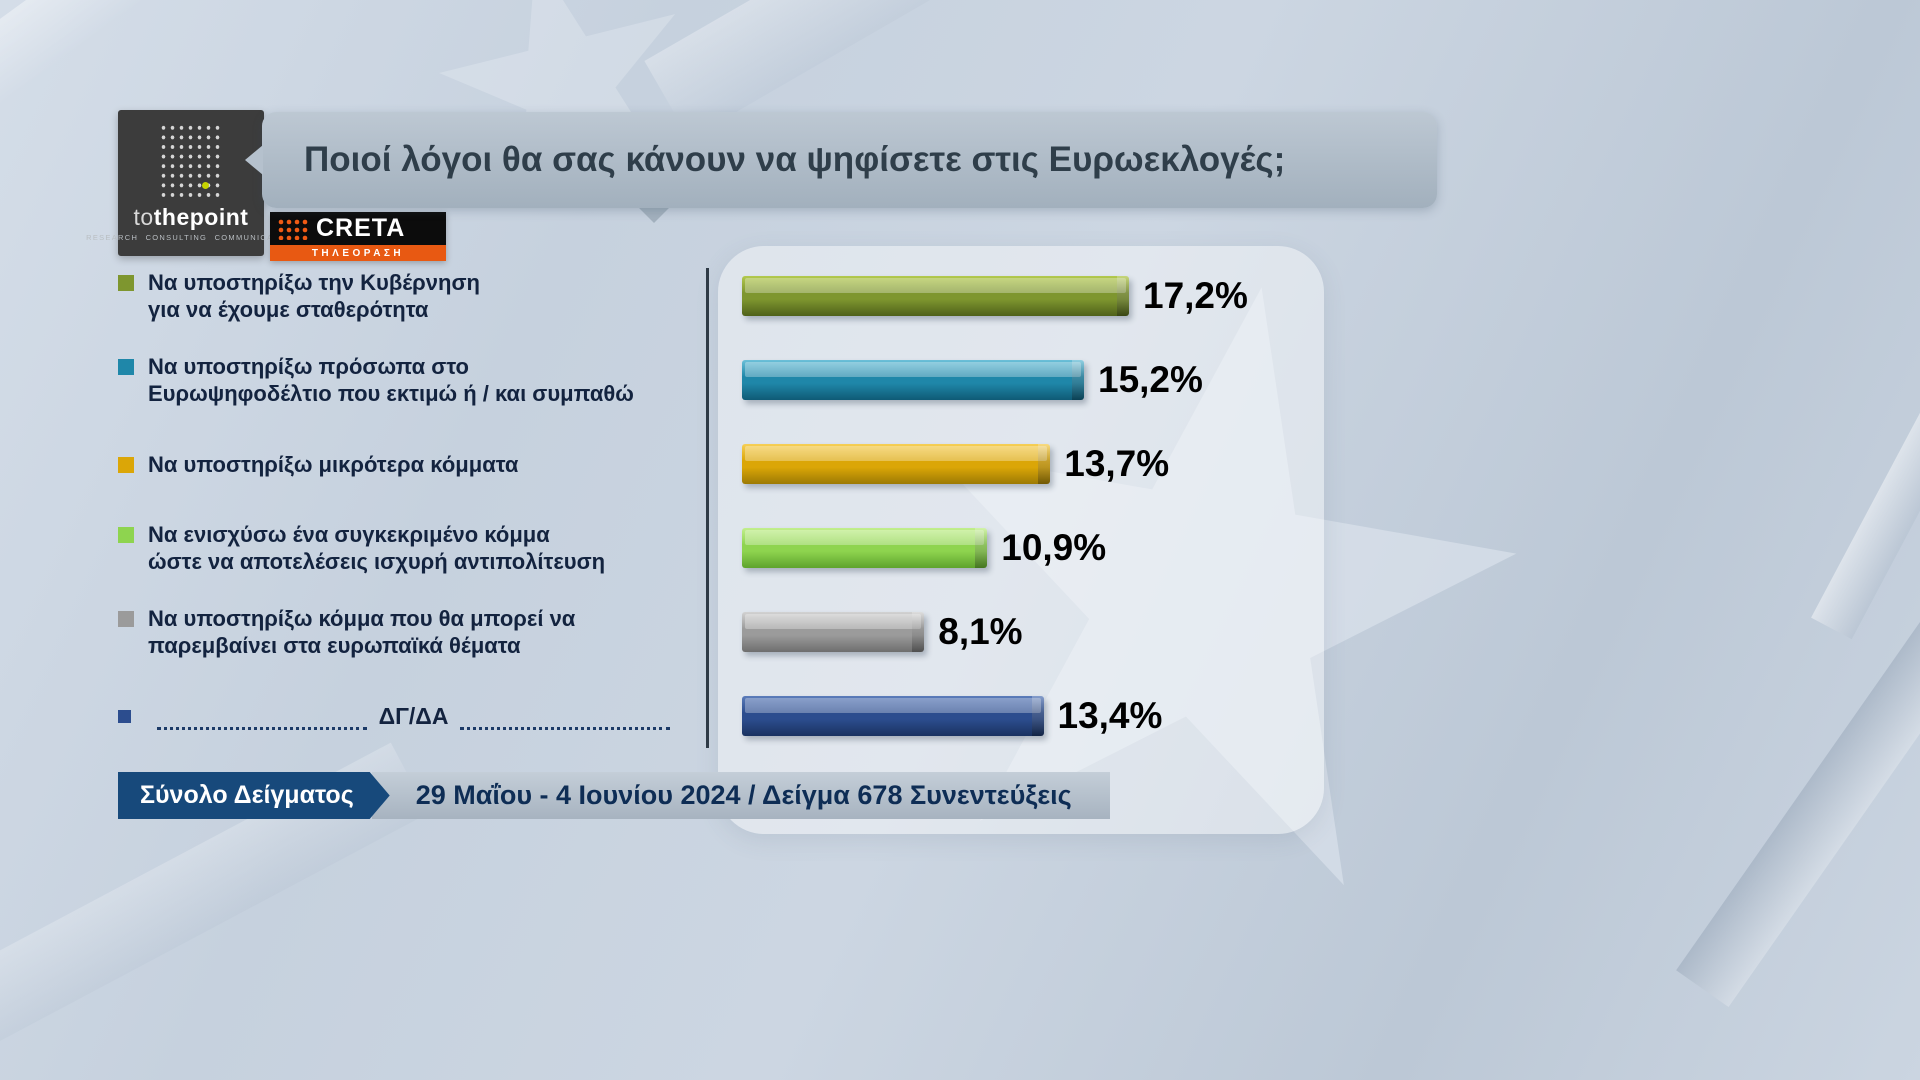 Image resolution: width=1920 pixels, height=1080 pixels. I want to click on tothepoint-wordmark: tothepoint, so click(191, 217).